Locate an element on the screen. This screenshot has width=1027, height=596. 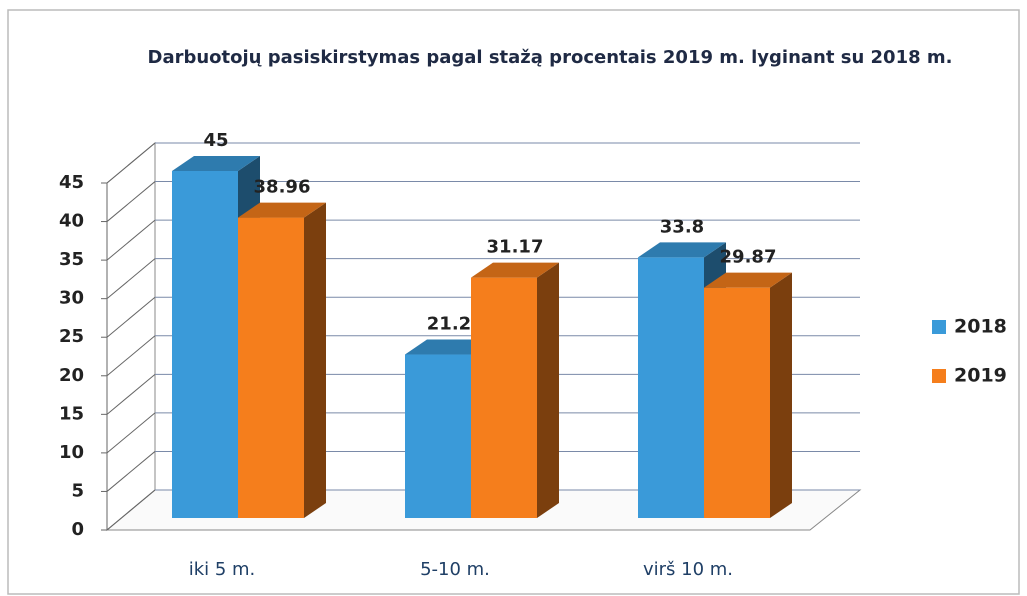
y-tick-label: 45 is located at coordinates (71, 182).